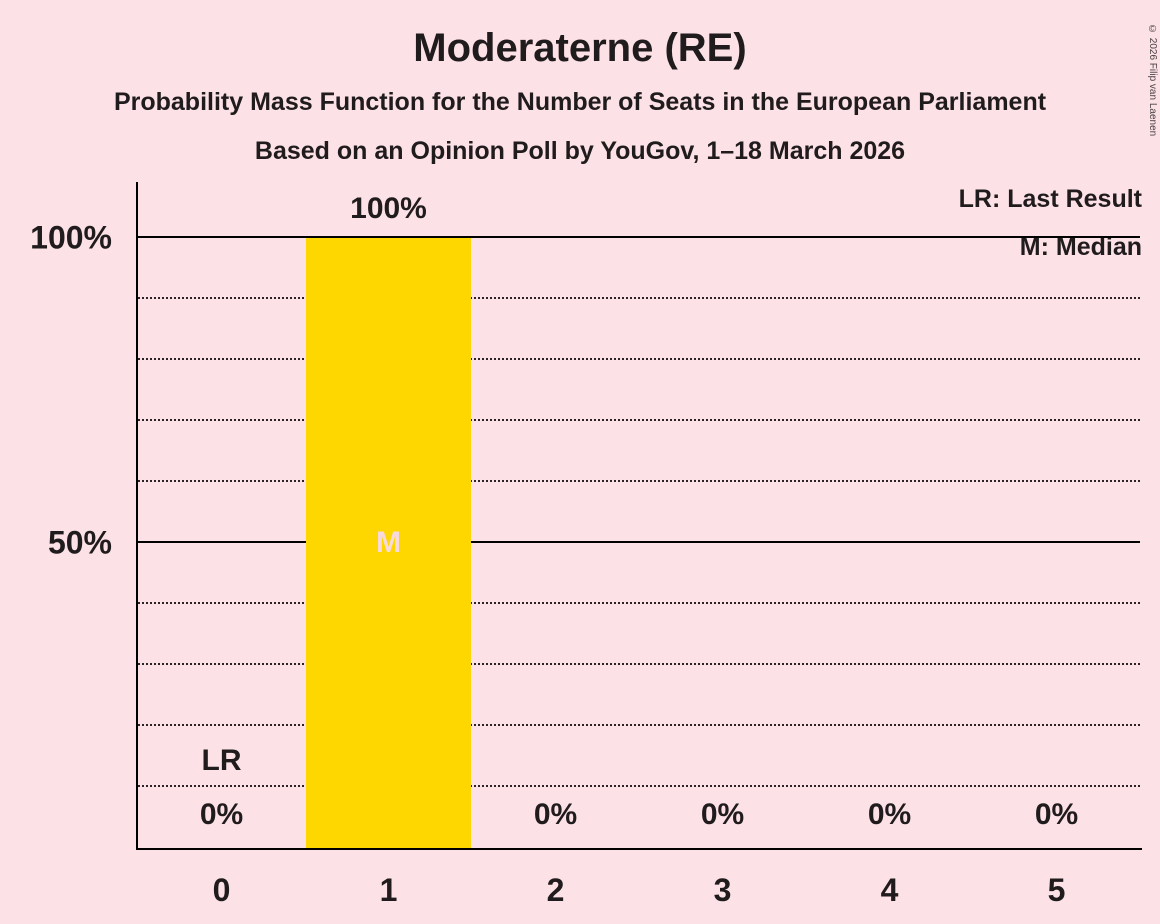  I want to click on x-tick-label: 5, so click(1056, 890).